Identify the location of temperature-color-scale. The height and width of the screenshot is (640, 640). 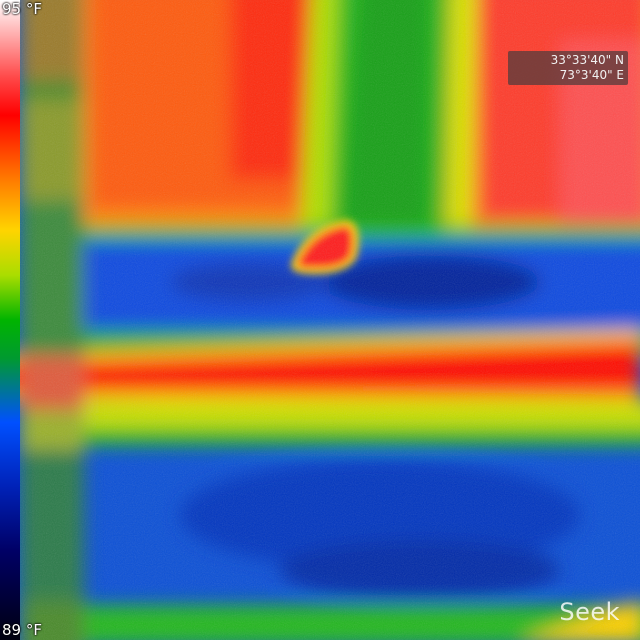
(10, 320).